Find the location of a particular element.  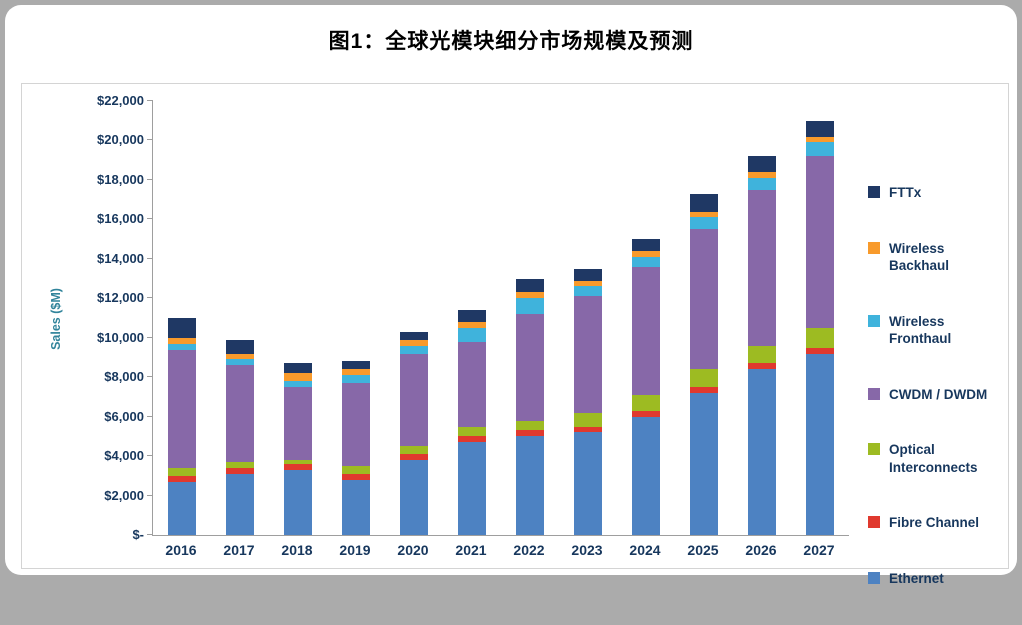

y-tick-label: $10,000 is located at coordinates (120, 337).